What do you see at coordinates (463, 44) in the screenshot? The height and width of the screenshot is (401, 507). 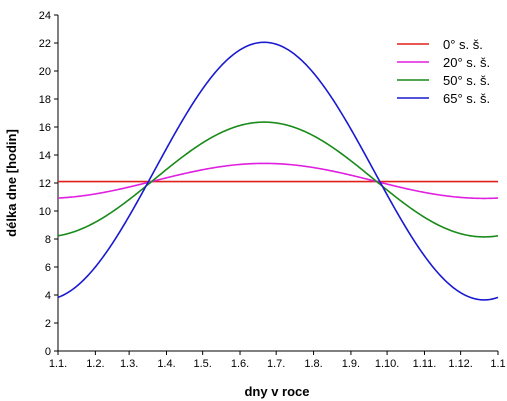 I see `legend-label-0: 0° s. š.` at bounding box center [463, 44].